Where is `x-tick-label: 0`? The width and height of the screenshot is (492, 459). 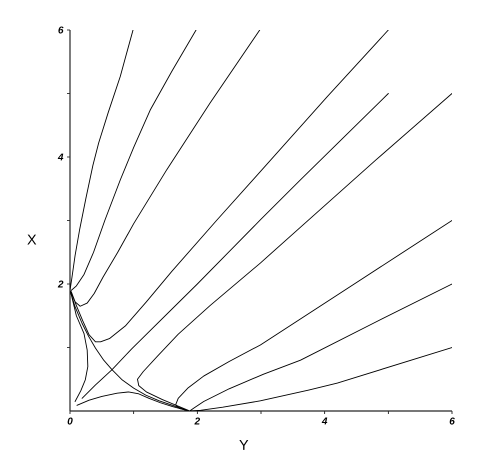
x-tick-label: 0 is located at coordinates (70, 421).